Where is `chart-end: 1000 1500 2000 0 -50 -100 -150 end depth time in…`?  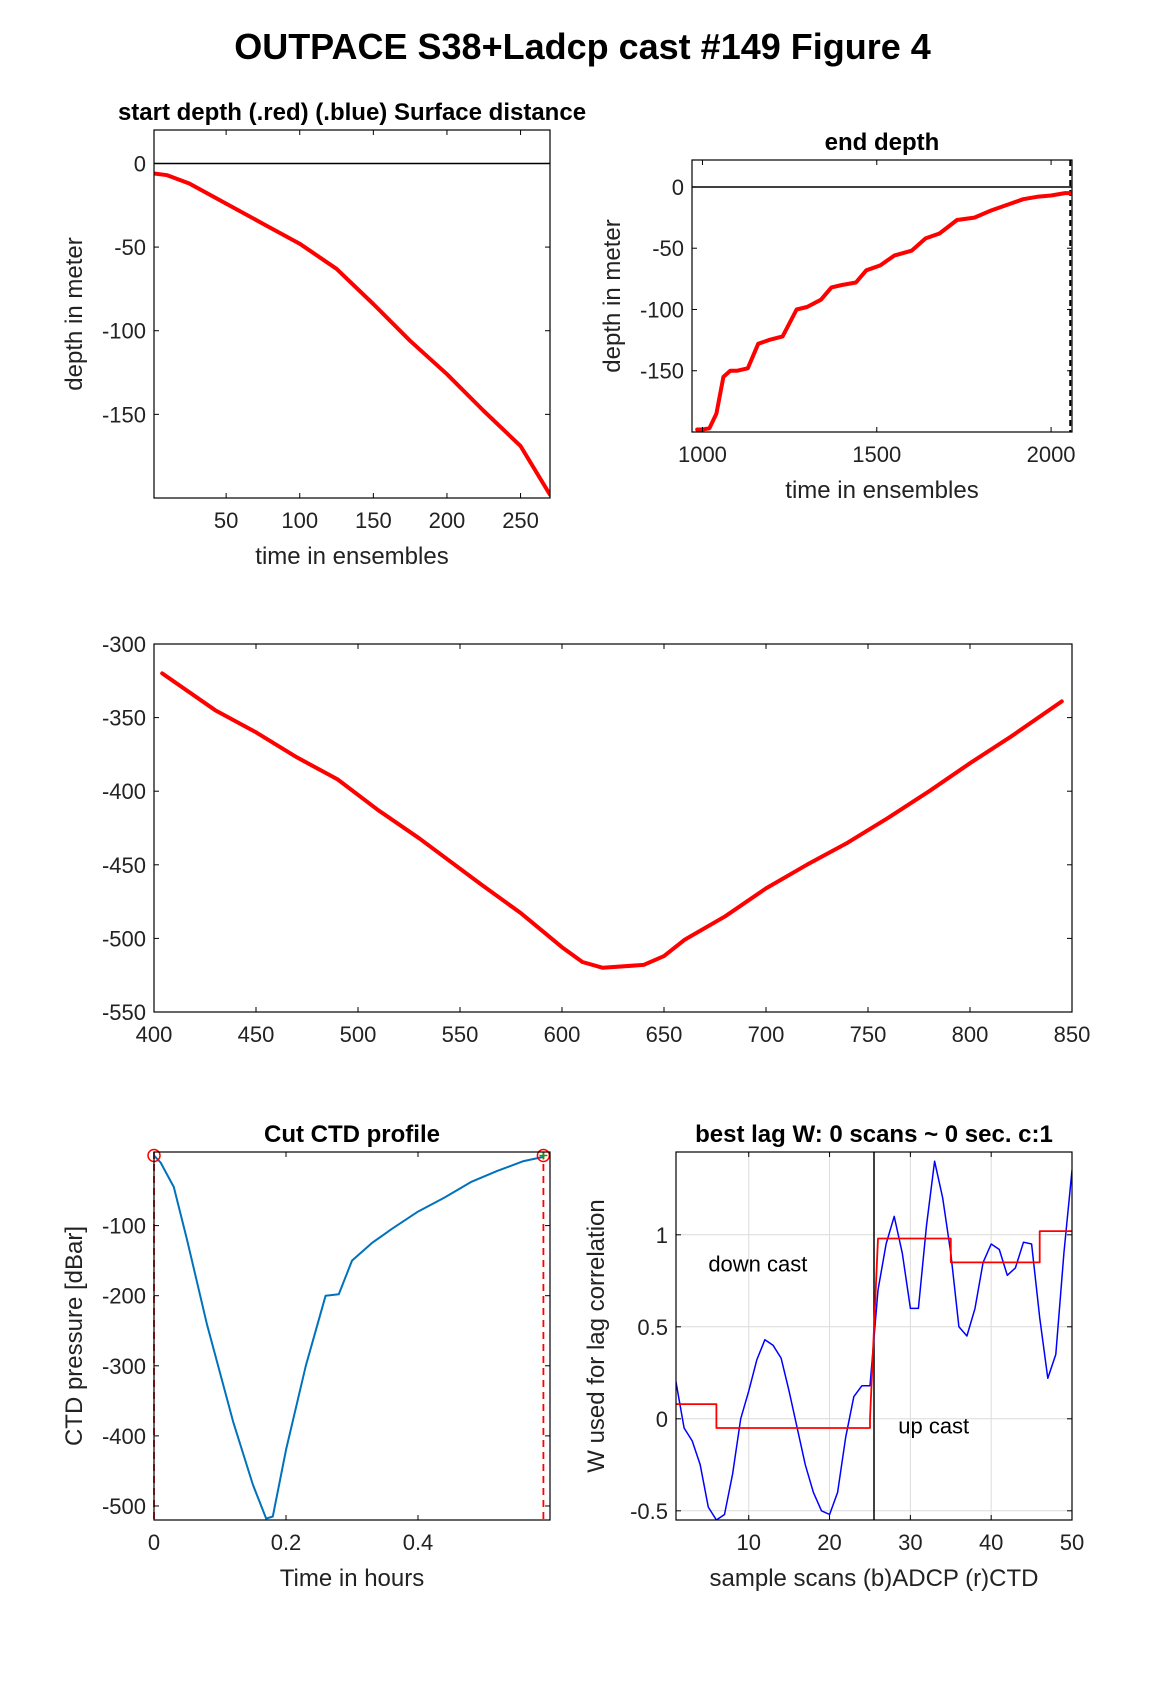
chart-end: 1000 1500 2000 0 -50 -100 -150 end depth time in… is located at coordinates (837, 316).